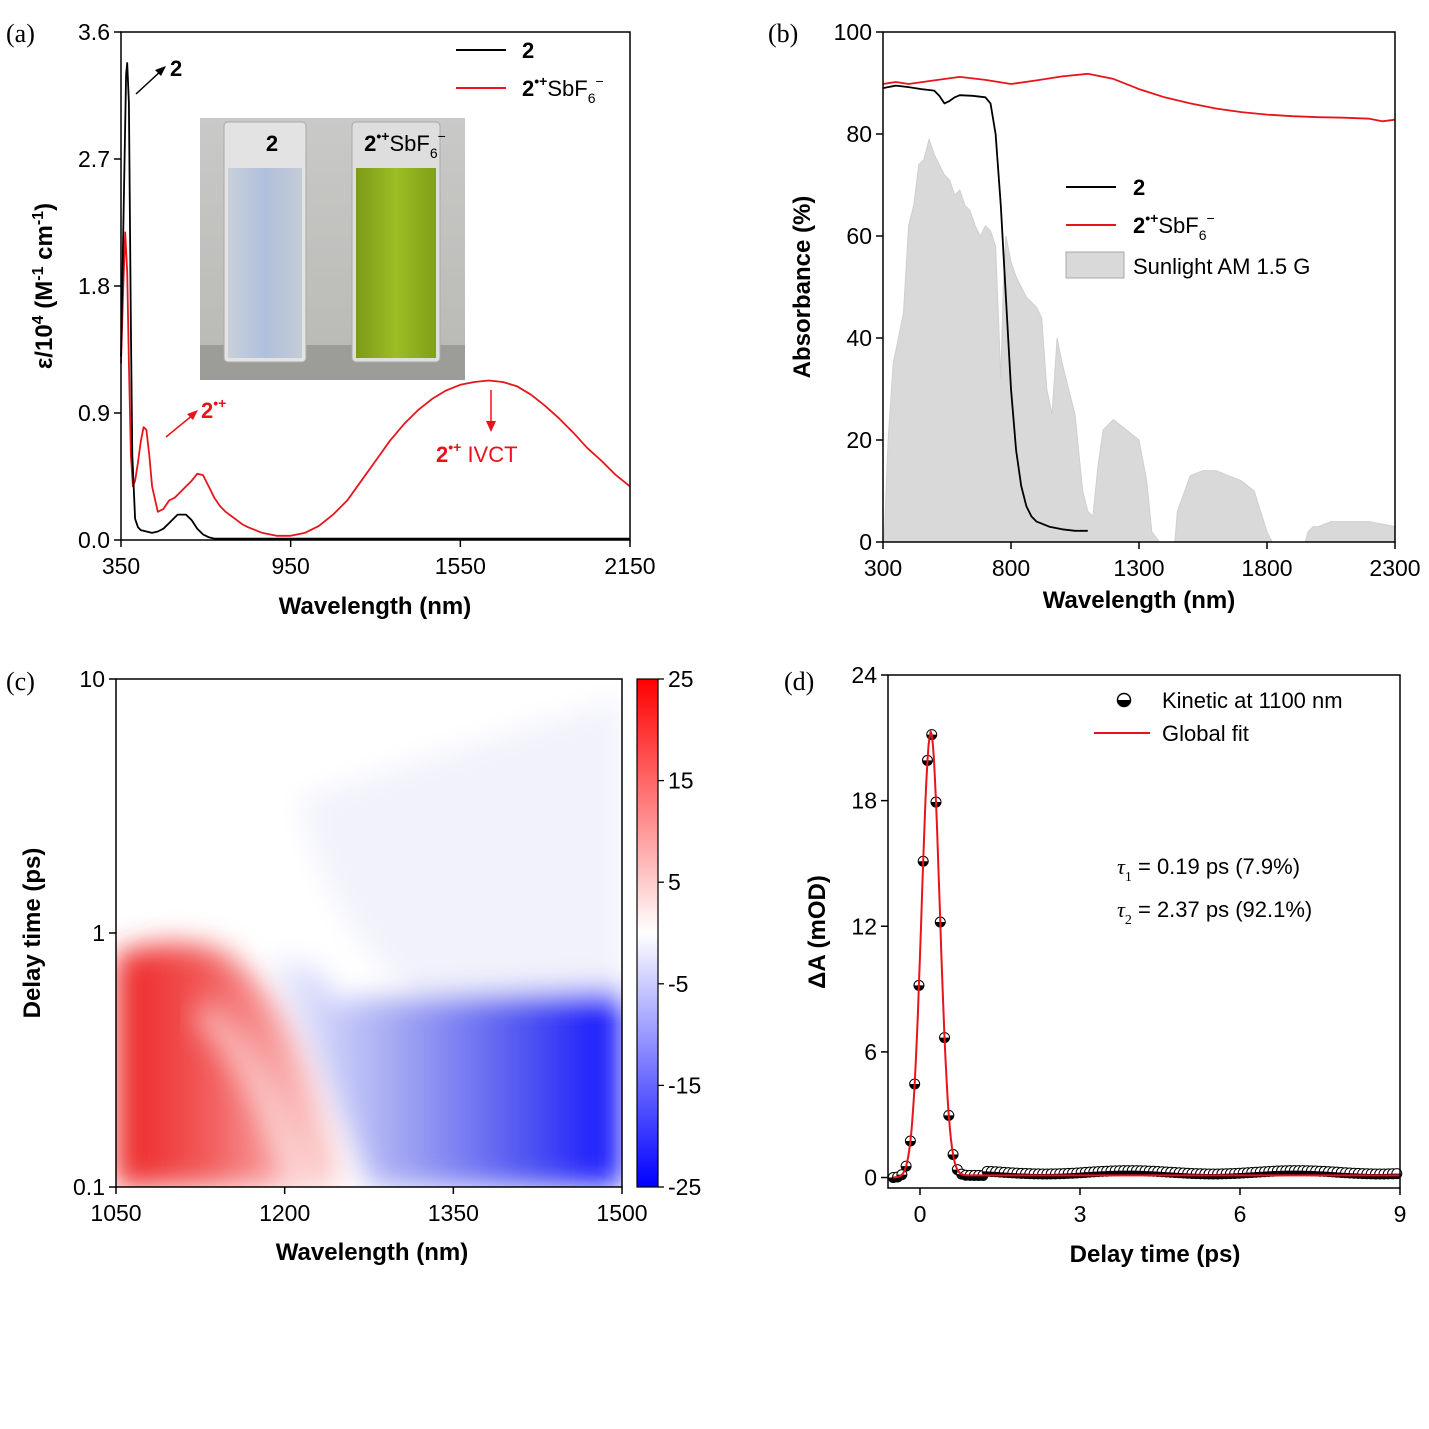 This screenshot has height=1429, width=1429. What do you see at coordinates (864, 675) in the screenshot?
I see `y-tick-label: 24` at bounding box center [864, 675].